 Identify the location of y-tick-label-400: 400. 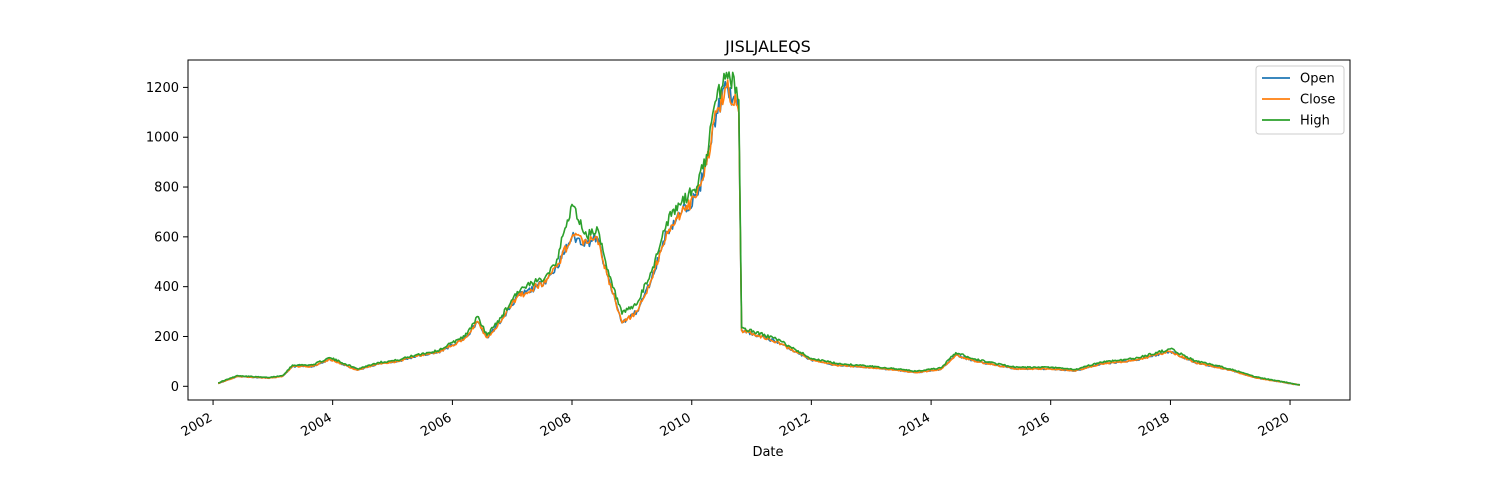
(166, 287).